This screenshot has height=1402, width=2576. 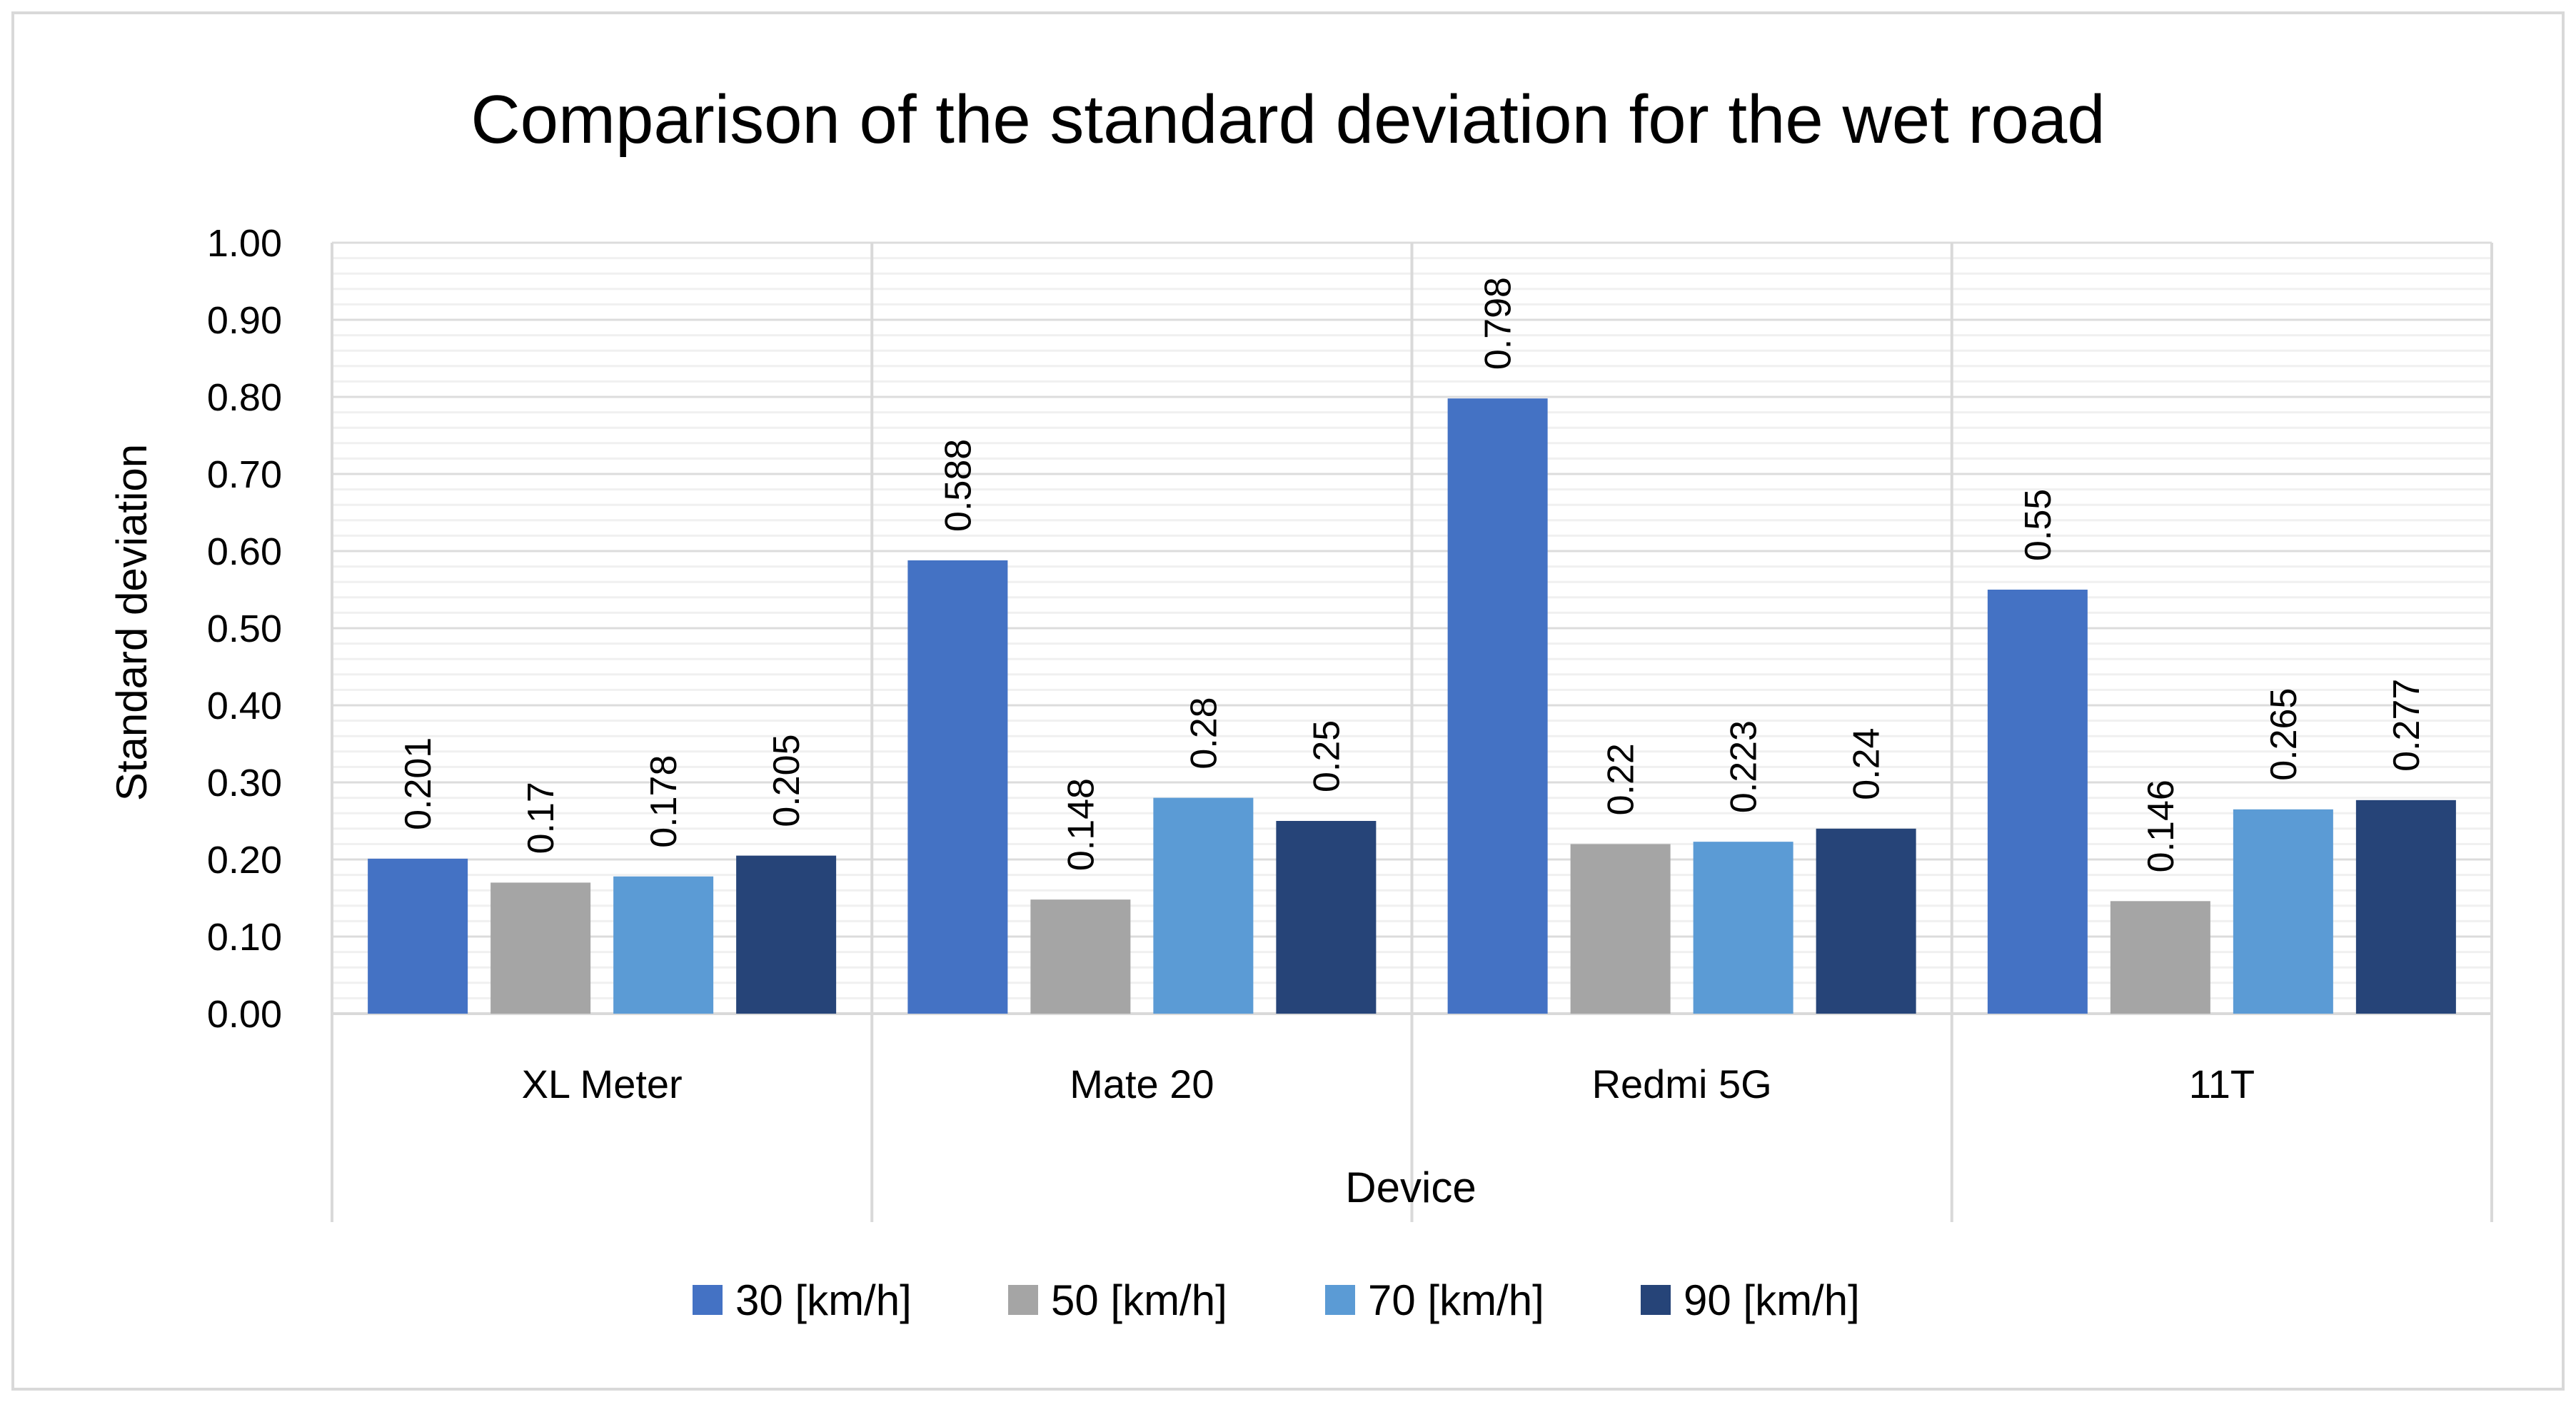 What do you see at coordinates (245, 706) in the screenshot?
I see `y-tick-label: 0.40` at bounding box center [245, 706].